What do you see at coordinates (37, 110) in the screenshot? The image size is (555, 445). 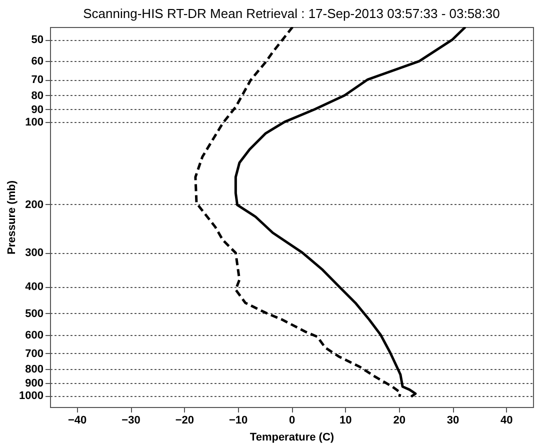 I see `y-tick-label: 90` at bounding box center [37, 110].